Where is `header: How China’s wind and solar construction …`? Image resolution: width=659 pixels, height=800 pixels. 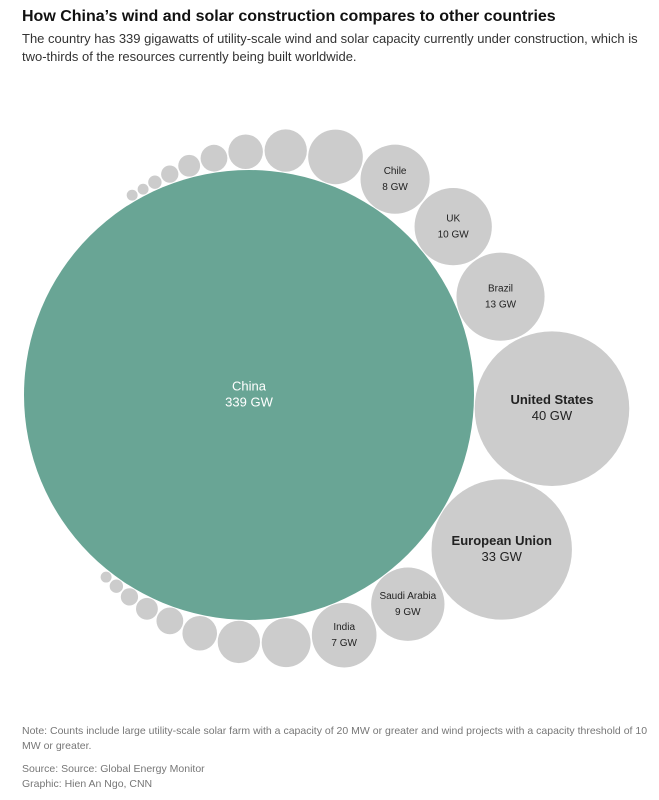 header: How China’s wind and solar construction … is located at coordinates (332, 37).